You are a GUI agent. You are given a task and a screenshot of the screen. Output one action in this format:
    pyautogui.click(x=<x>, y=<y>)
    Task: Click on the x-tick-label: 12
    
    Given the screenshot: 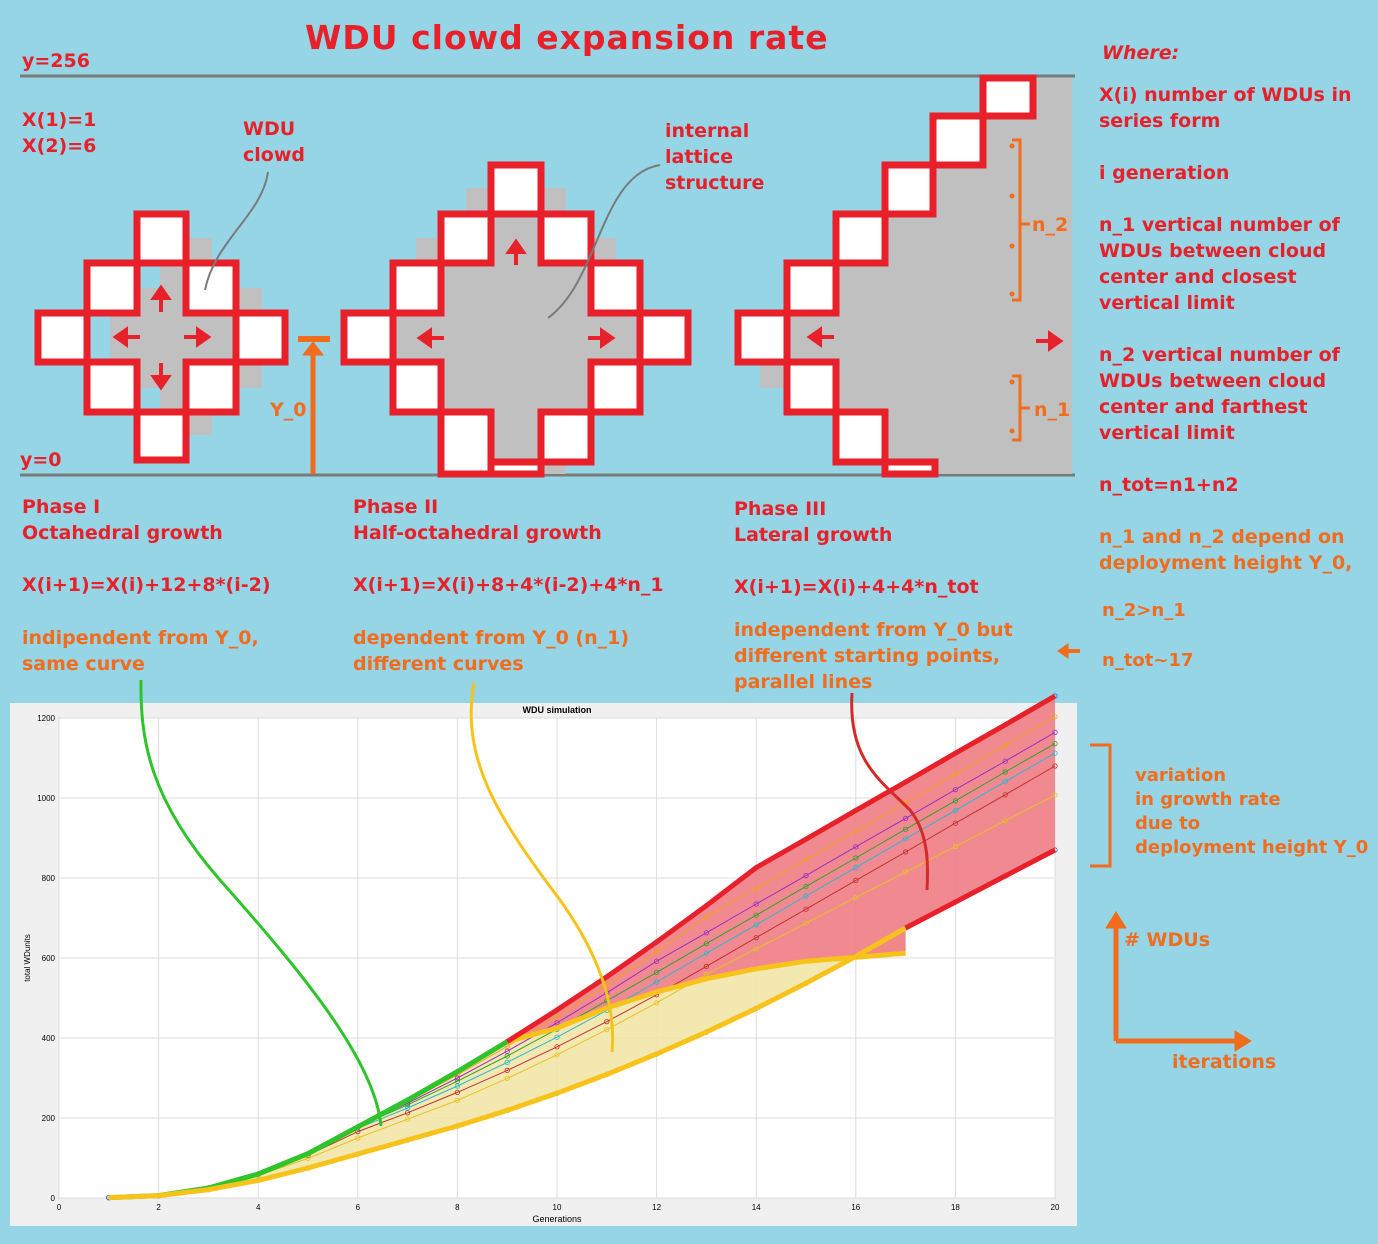 What is the action you would take?
    pyautogui.click(x=656, y=1207)
    